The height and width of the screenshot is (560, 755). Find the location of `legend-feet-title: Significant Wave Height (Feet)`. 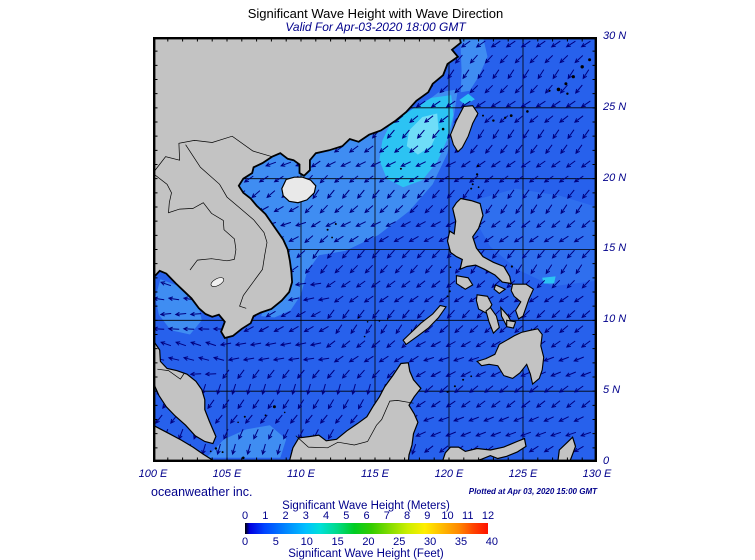

legend-feet-title: Significant Wave Height (Feet) is located at coordinates (366, 554).